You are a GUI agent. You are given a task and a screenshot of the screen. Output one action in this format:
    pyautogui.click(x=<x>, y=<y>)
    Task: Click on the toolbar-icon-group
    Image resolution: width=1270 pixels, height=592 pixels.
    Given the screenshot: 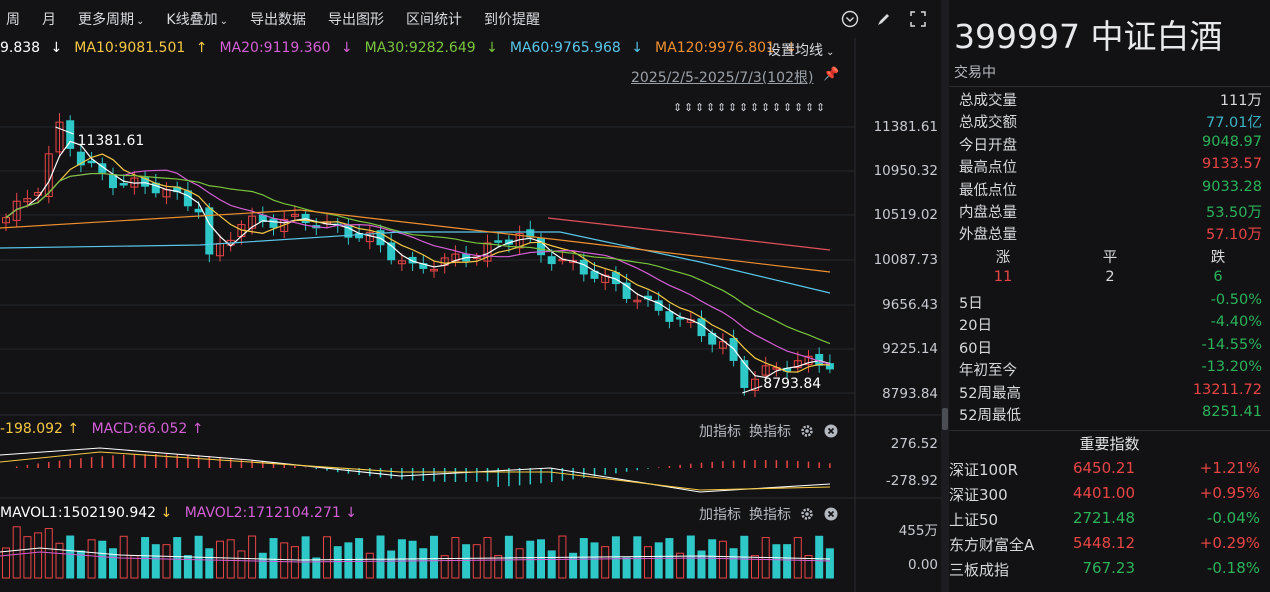 What is the action you would take?
    pyautogui.click(x=884, y=19)
    